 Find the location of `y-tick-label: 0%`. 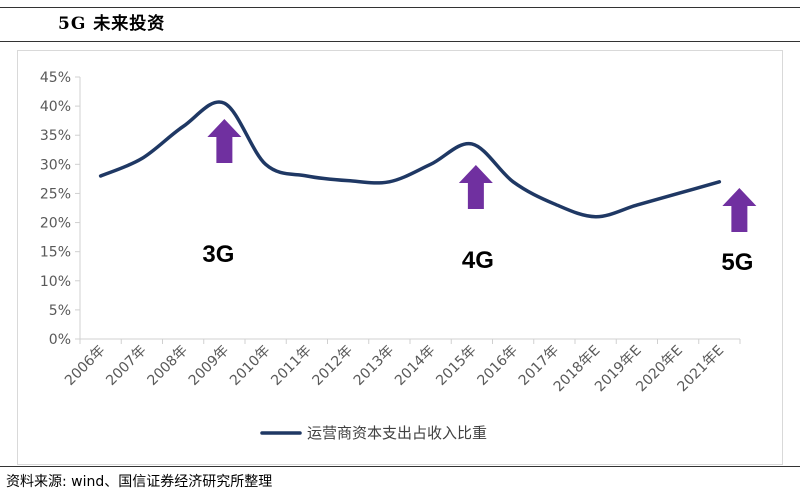

y-tick-label: 0% is located at coordinates (60, 340).